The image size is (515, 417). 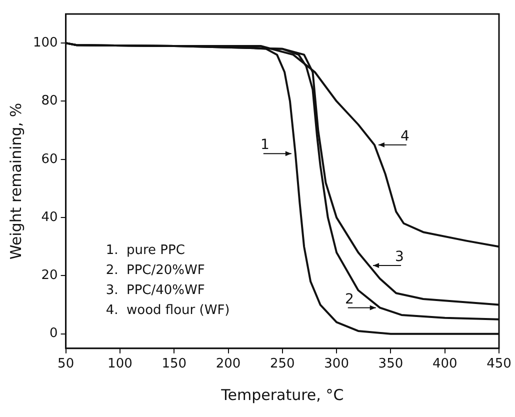 I want to click on y-tick-label: 40, so click(x=49, y=217).